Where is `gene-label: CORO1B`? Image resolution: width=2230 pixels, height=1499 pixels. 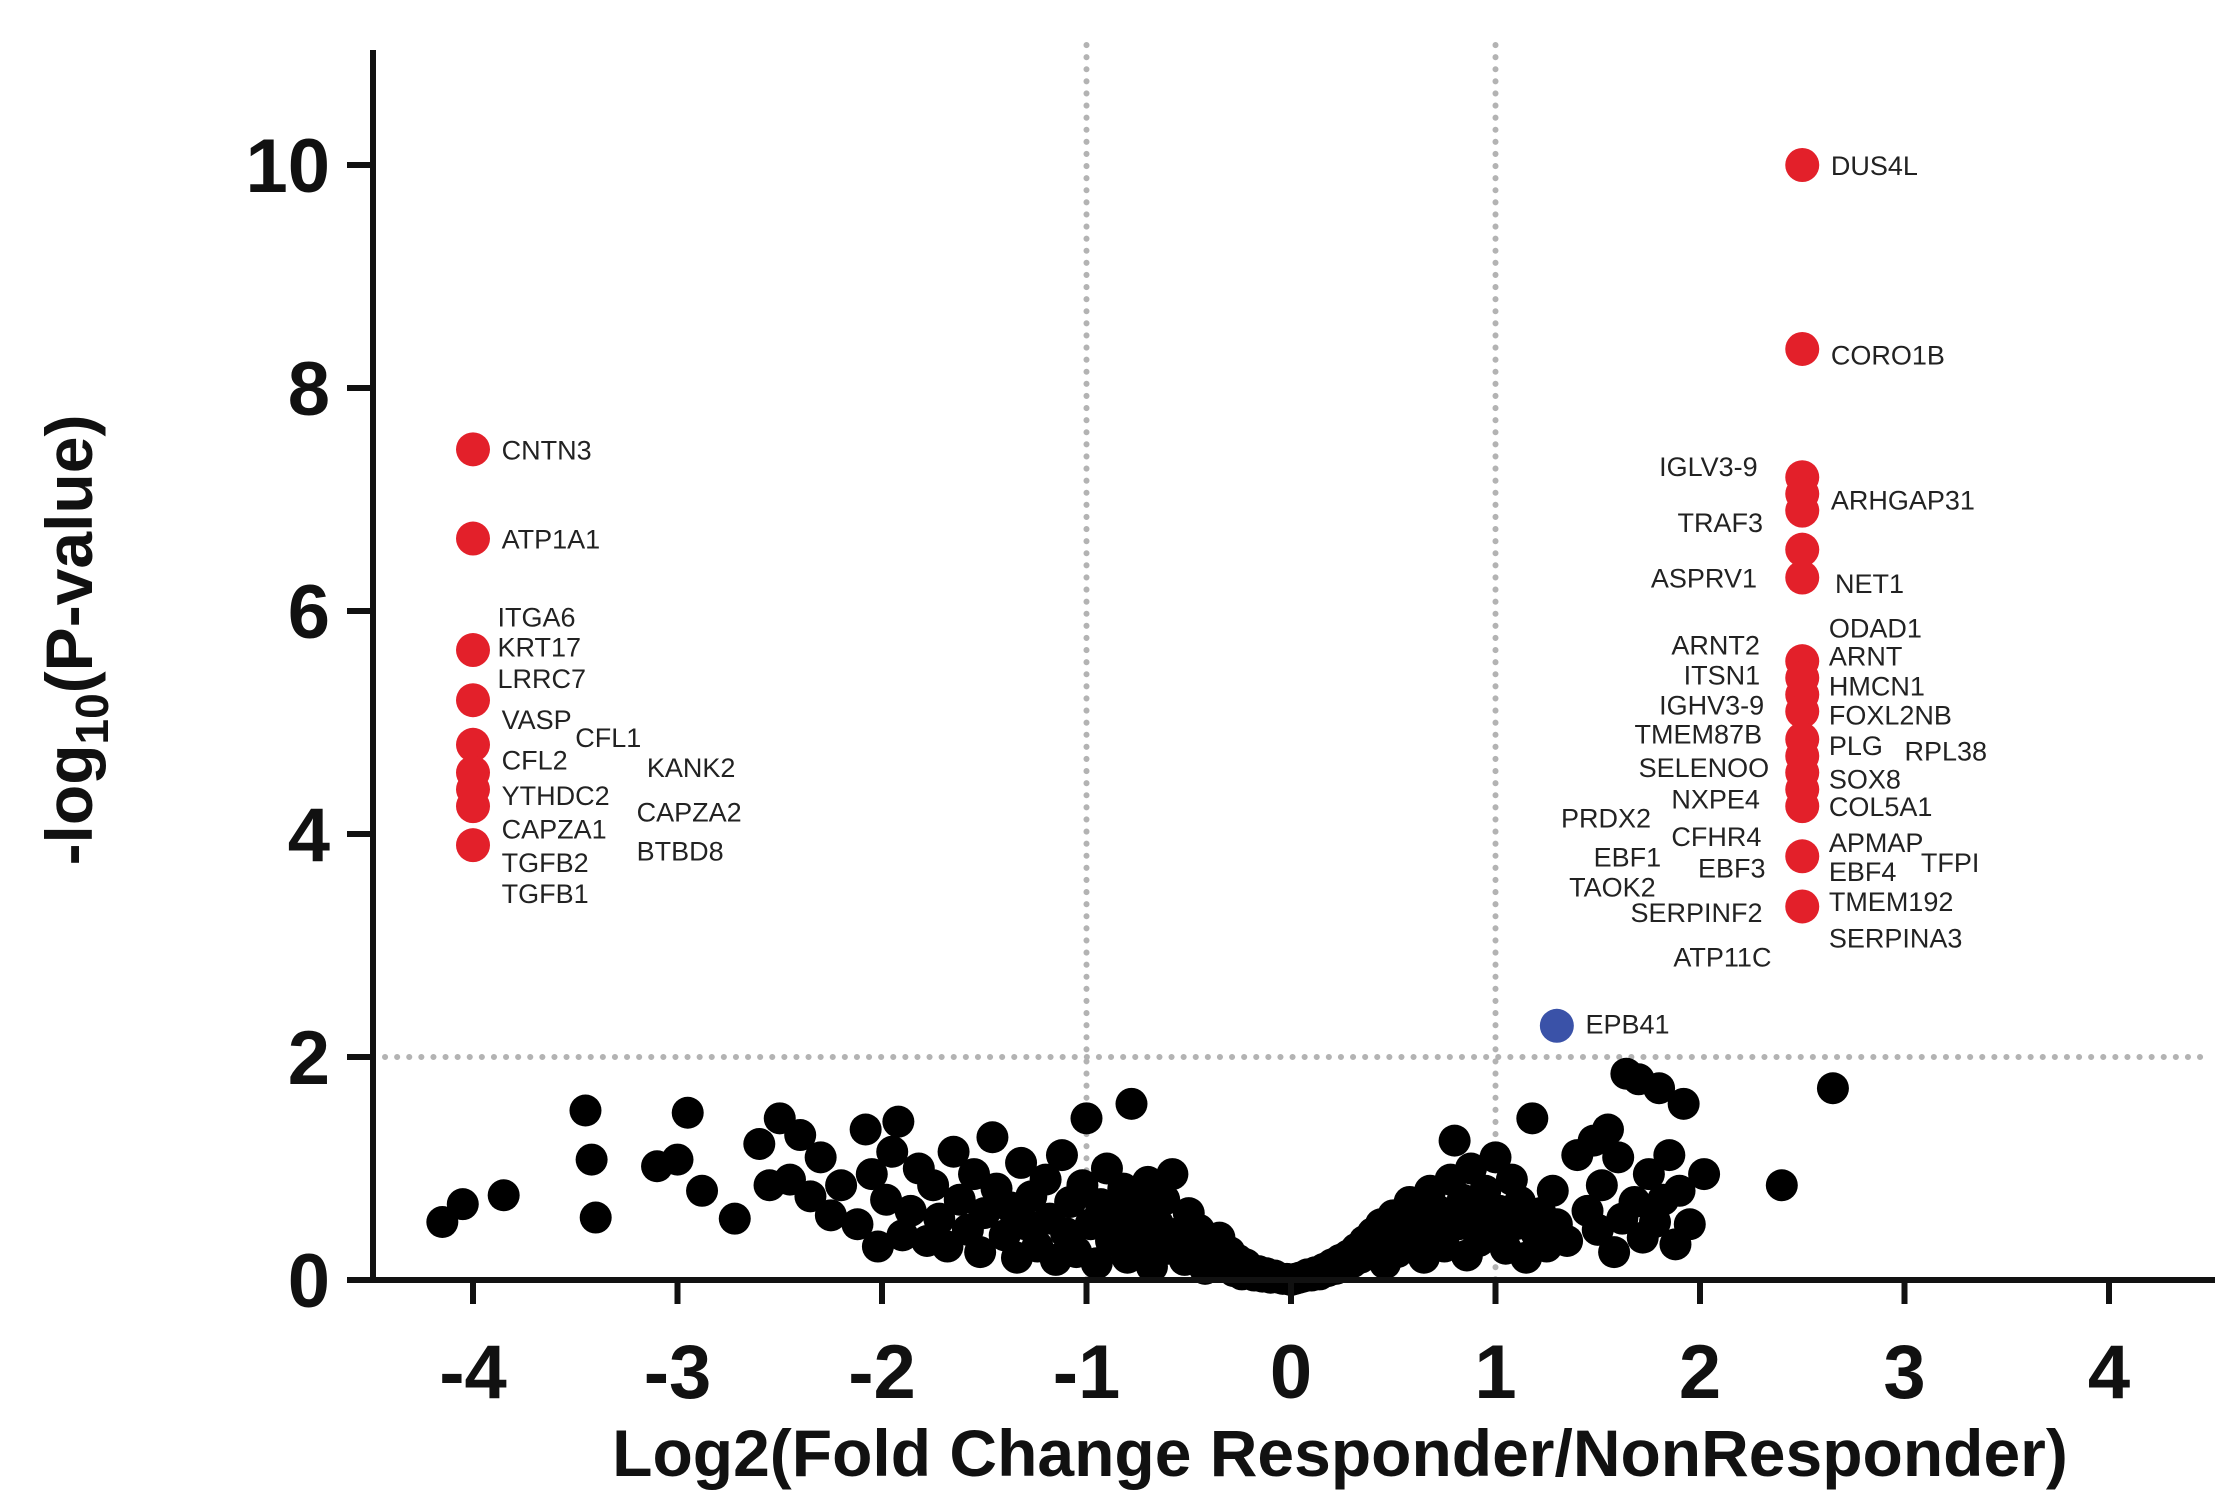 gene-label: CORO1B is located at coordinates (1888, 356).